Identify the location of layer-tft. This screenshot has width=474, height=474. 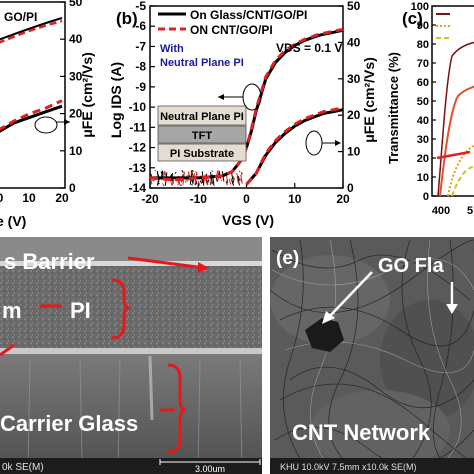
(202, 134).